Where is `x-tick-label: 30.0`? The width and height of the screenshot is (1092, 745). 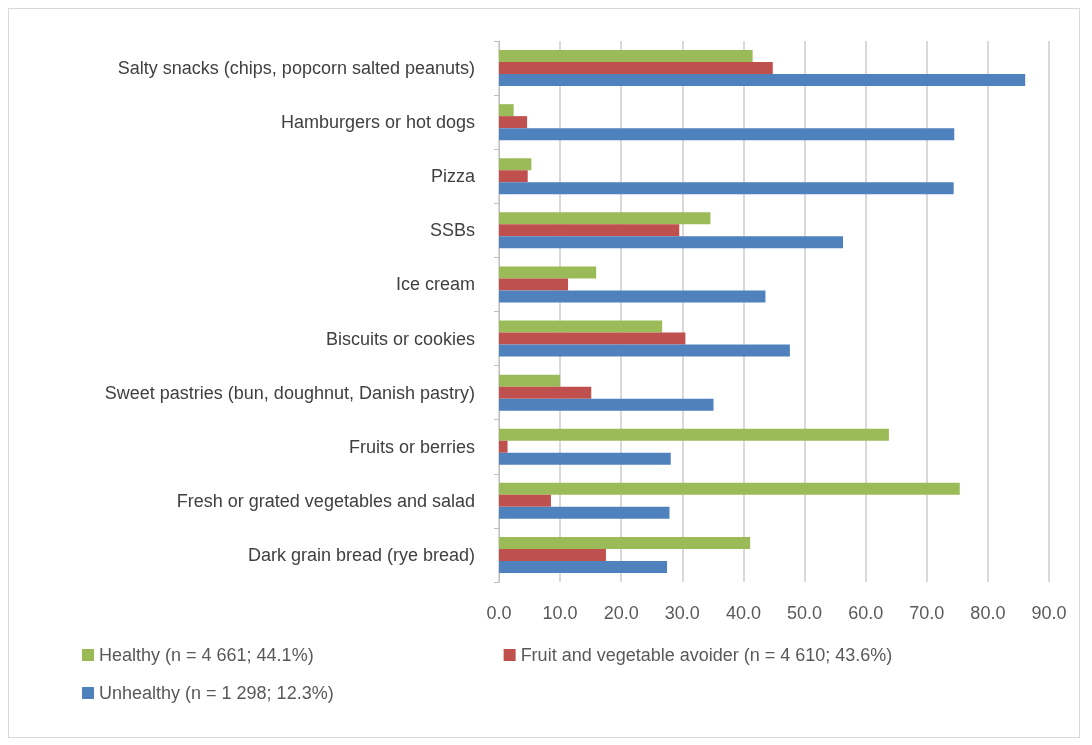
x-tick-label: 30.0 is located at coordinates (682, 613).